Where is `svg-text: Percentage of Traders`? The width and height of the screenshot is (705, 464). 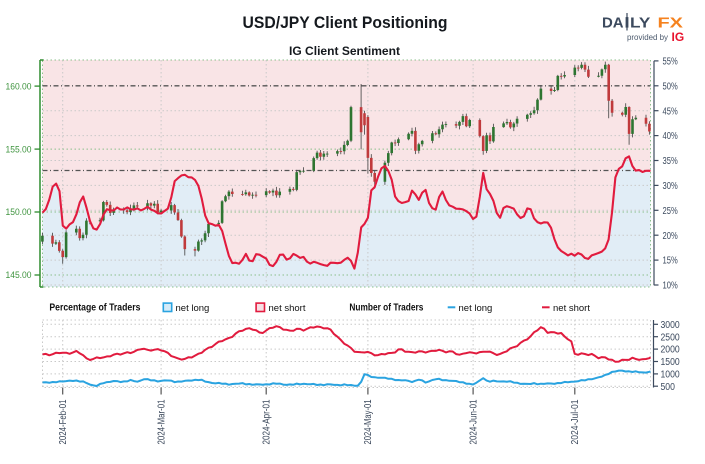 svg-text: Percentage of Traders is located at coordinates (94, 308).